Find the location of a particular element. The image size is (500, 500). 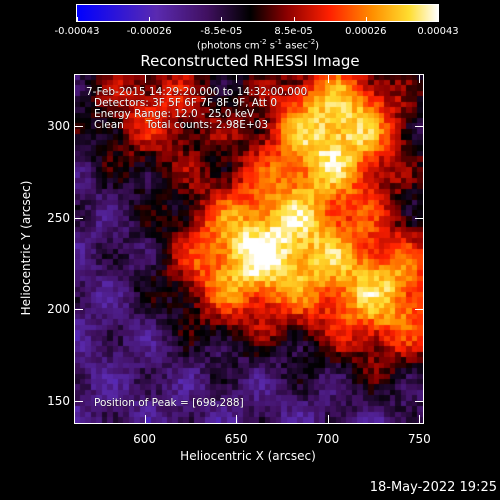

x-tick-label: 700 is located at coordinates (328, 439).